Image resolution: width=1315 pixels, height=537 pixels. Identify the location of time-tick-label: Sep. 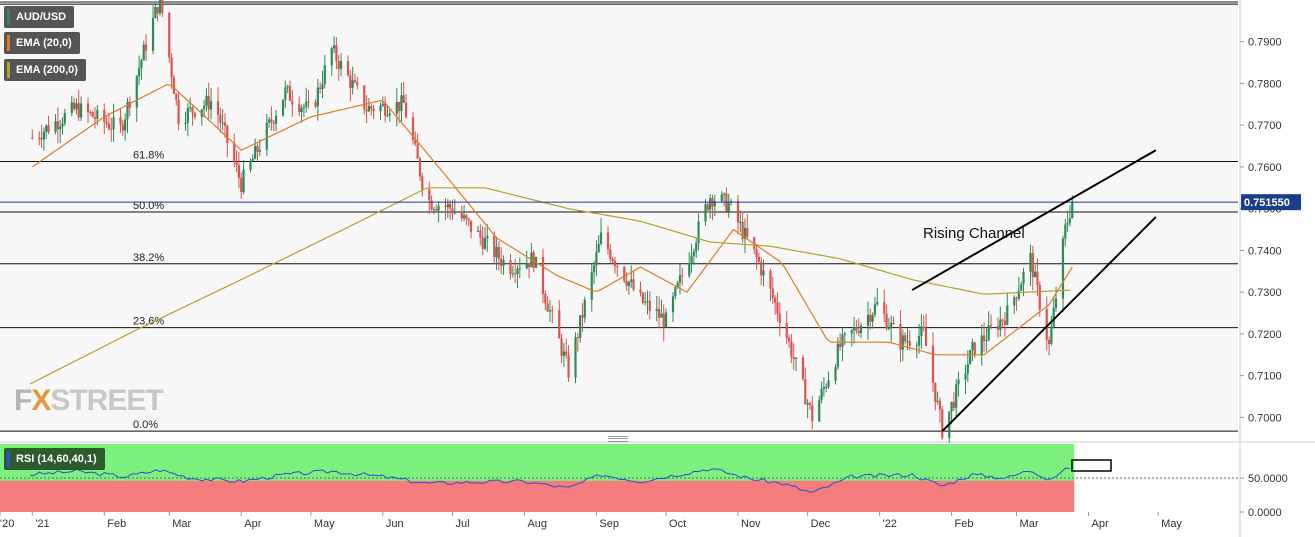
(609, 524).